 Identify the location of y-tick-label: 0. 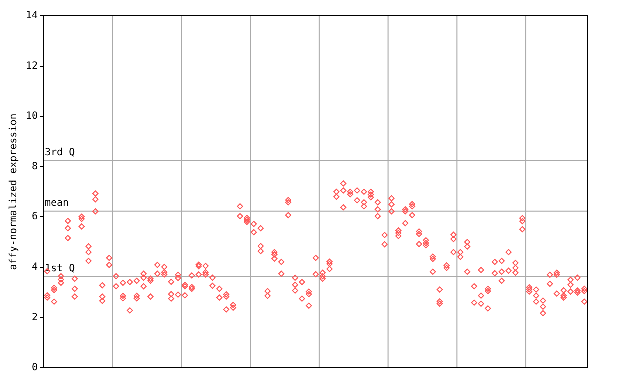
(35, 368).